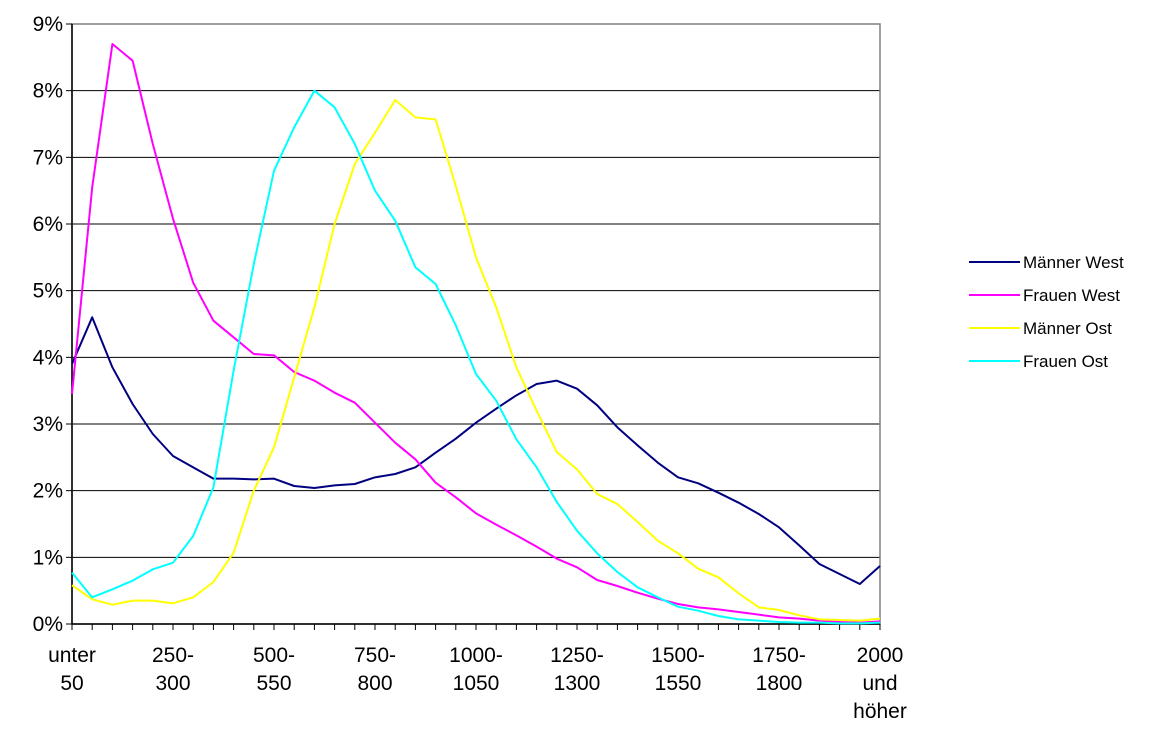 The width and height of the screenshot is (1174, 729). I want to click on x-tick-label: 750-800, so click(375, 669).